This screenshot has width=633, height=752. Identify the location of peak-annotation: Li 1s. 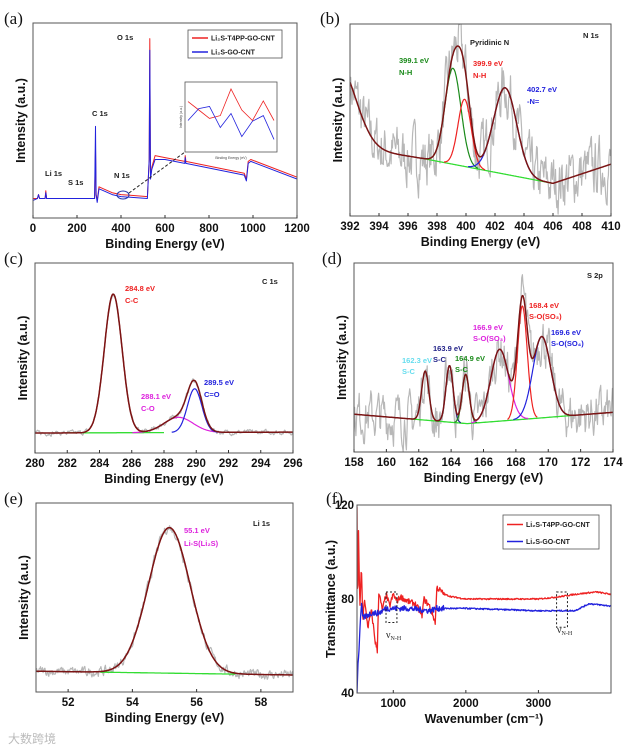
(53, 173).